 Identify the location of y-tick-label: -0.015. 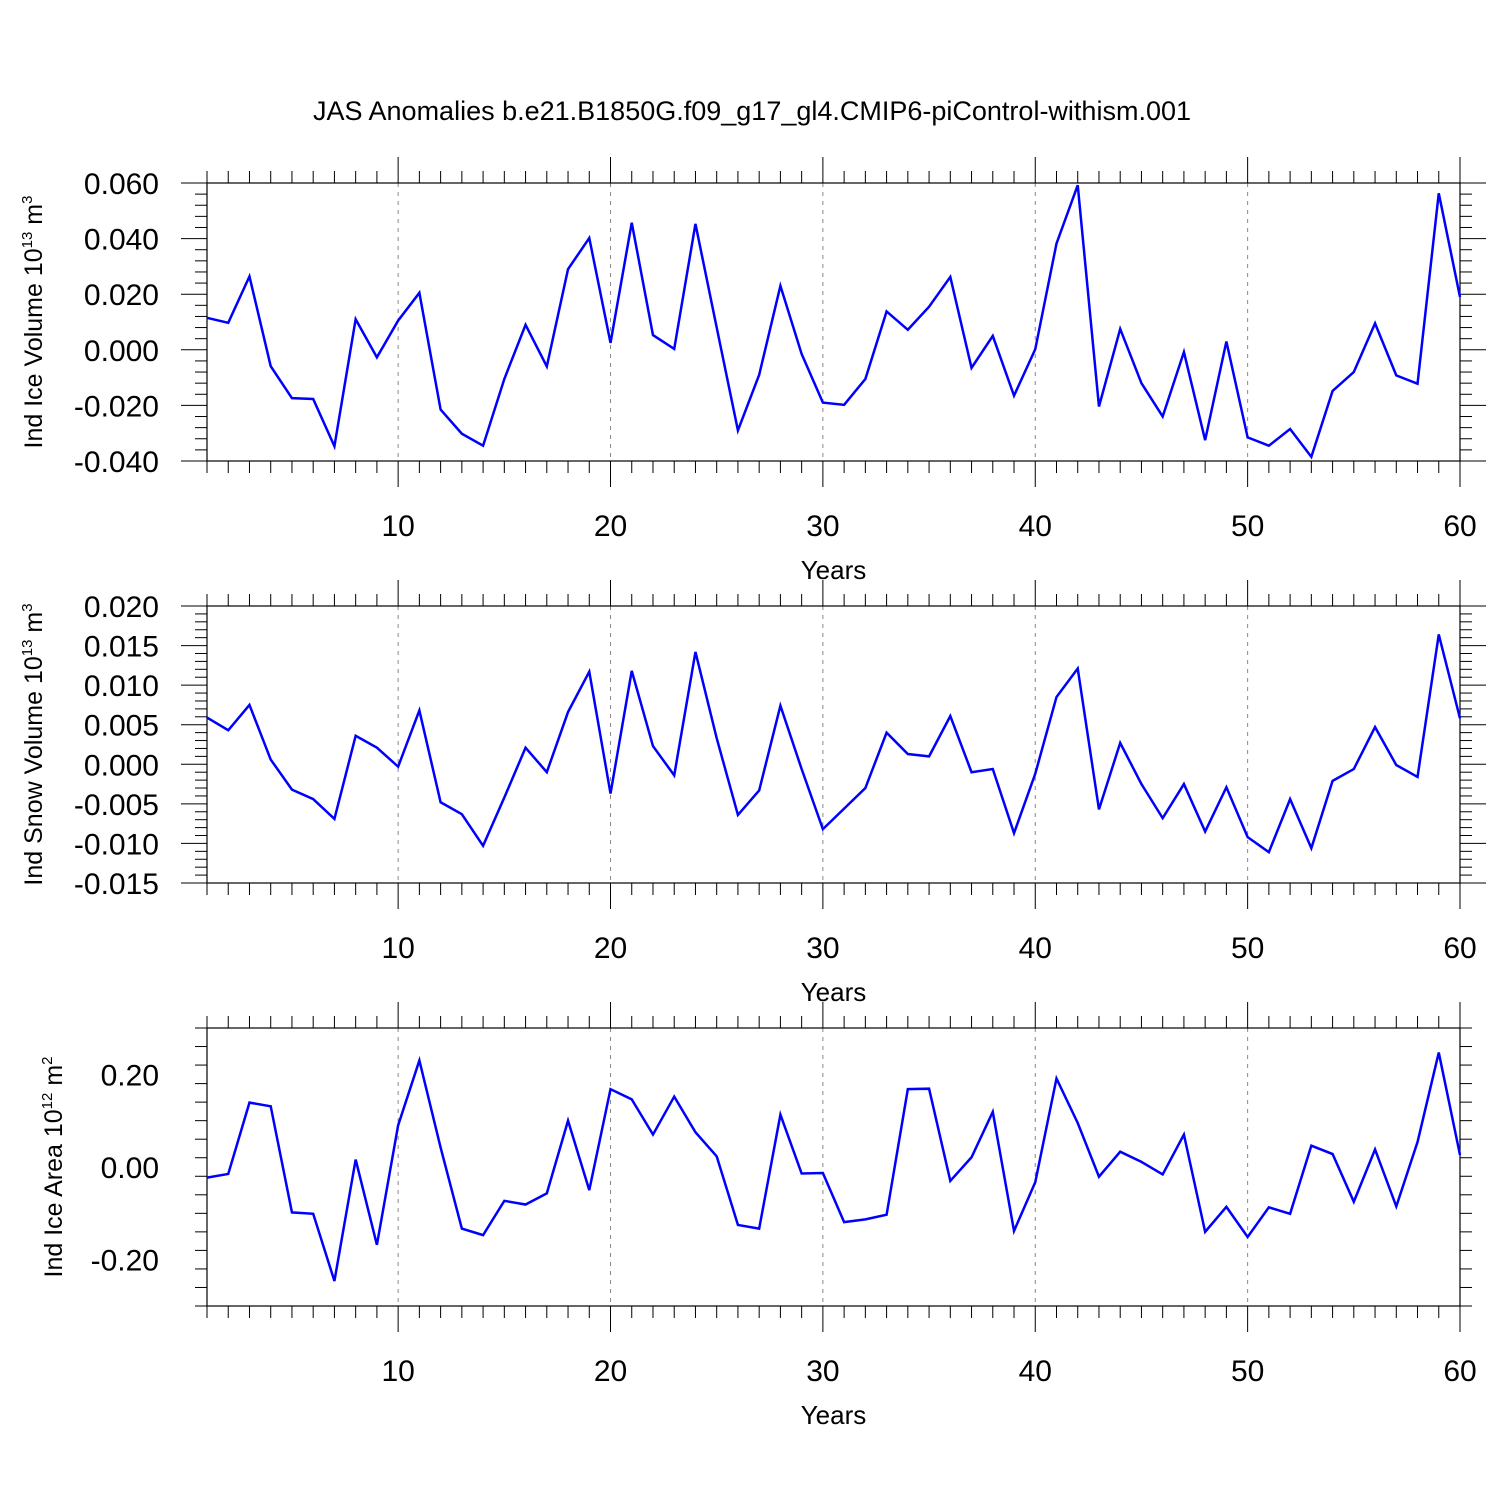
(116, 884).